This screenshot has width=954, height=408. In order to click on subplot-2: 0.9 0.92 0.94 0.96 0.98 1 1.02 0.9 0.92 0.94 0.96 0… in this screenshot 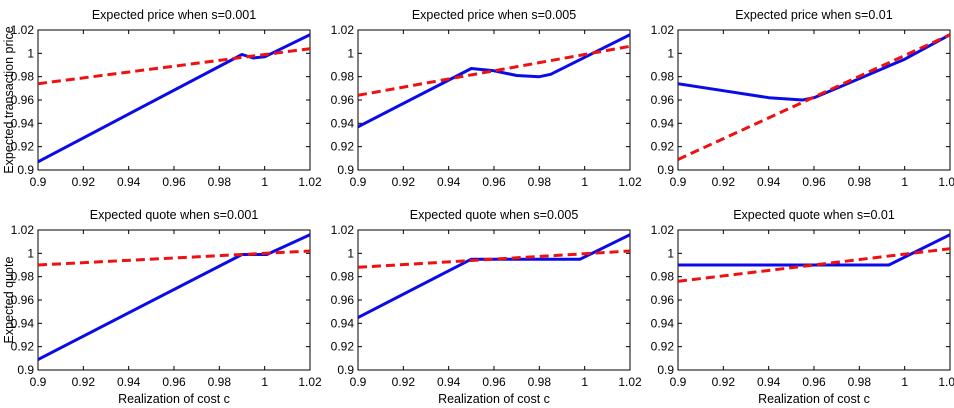, I will do `click(486, 98)`.